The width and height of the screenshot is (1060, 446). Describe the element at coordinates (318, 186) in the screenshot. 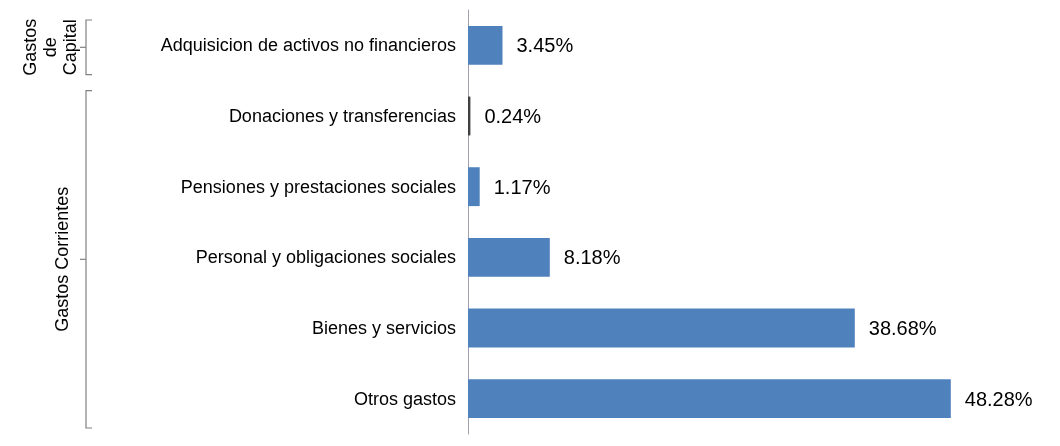

I see `y-tick-label: Pensiones y prestaciones sociales` at that location.